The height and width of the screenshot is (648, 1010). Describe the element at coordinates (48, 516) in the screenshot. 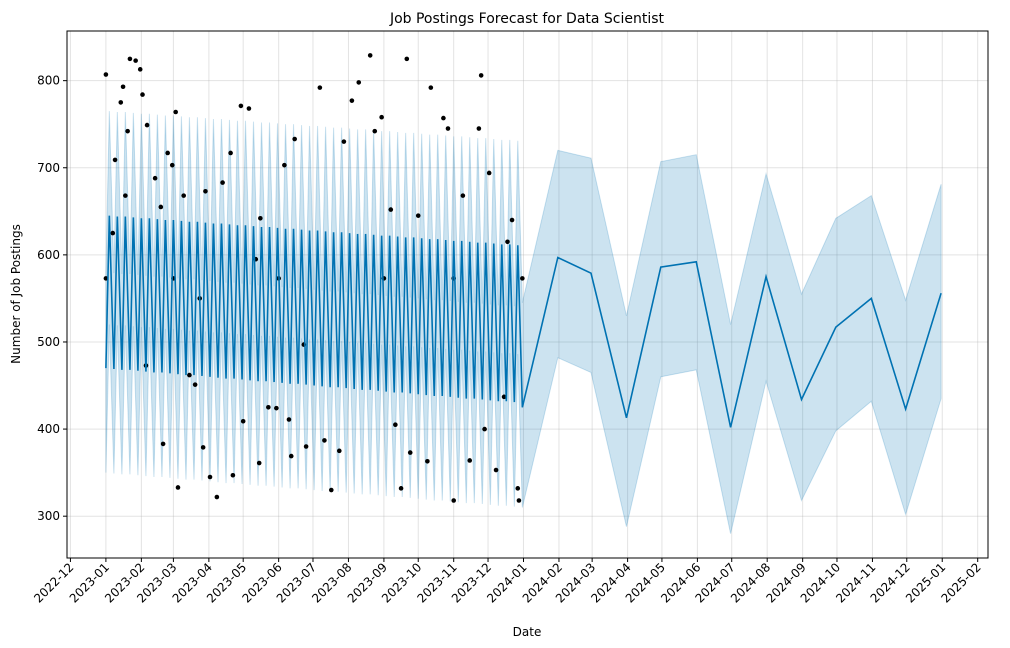

I see `y-tick-label: 300` at that location.